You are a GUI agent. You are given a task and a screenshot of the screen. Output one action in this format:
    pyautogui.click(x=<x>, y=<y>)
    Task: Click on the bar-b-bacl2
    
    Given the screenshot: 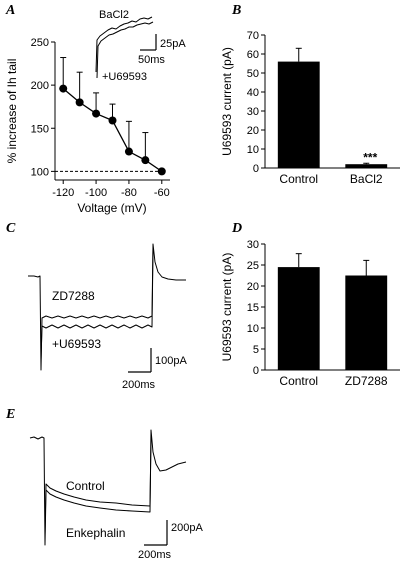 What is the action you would take?
    pyautogui.click(x=366, y=166)
    